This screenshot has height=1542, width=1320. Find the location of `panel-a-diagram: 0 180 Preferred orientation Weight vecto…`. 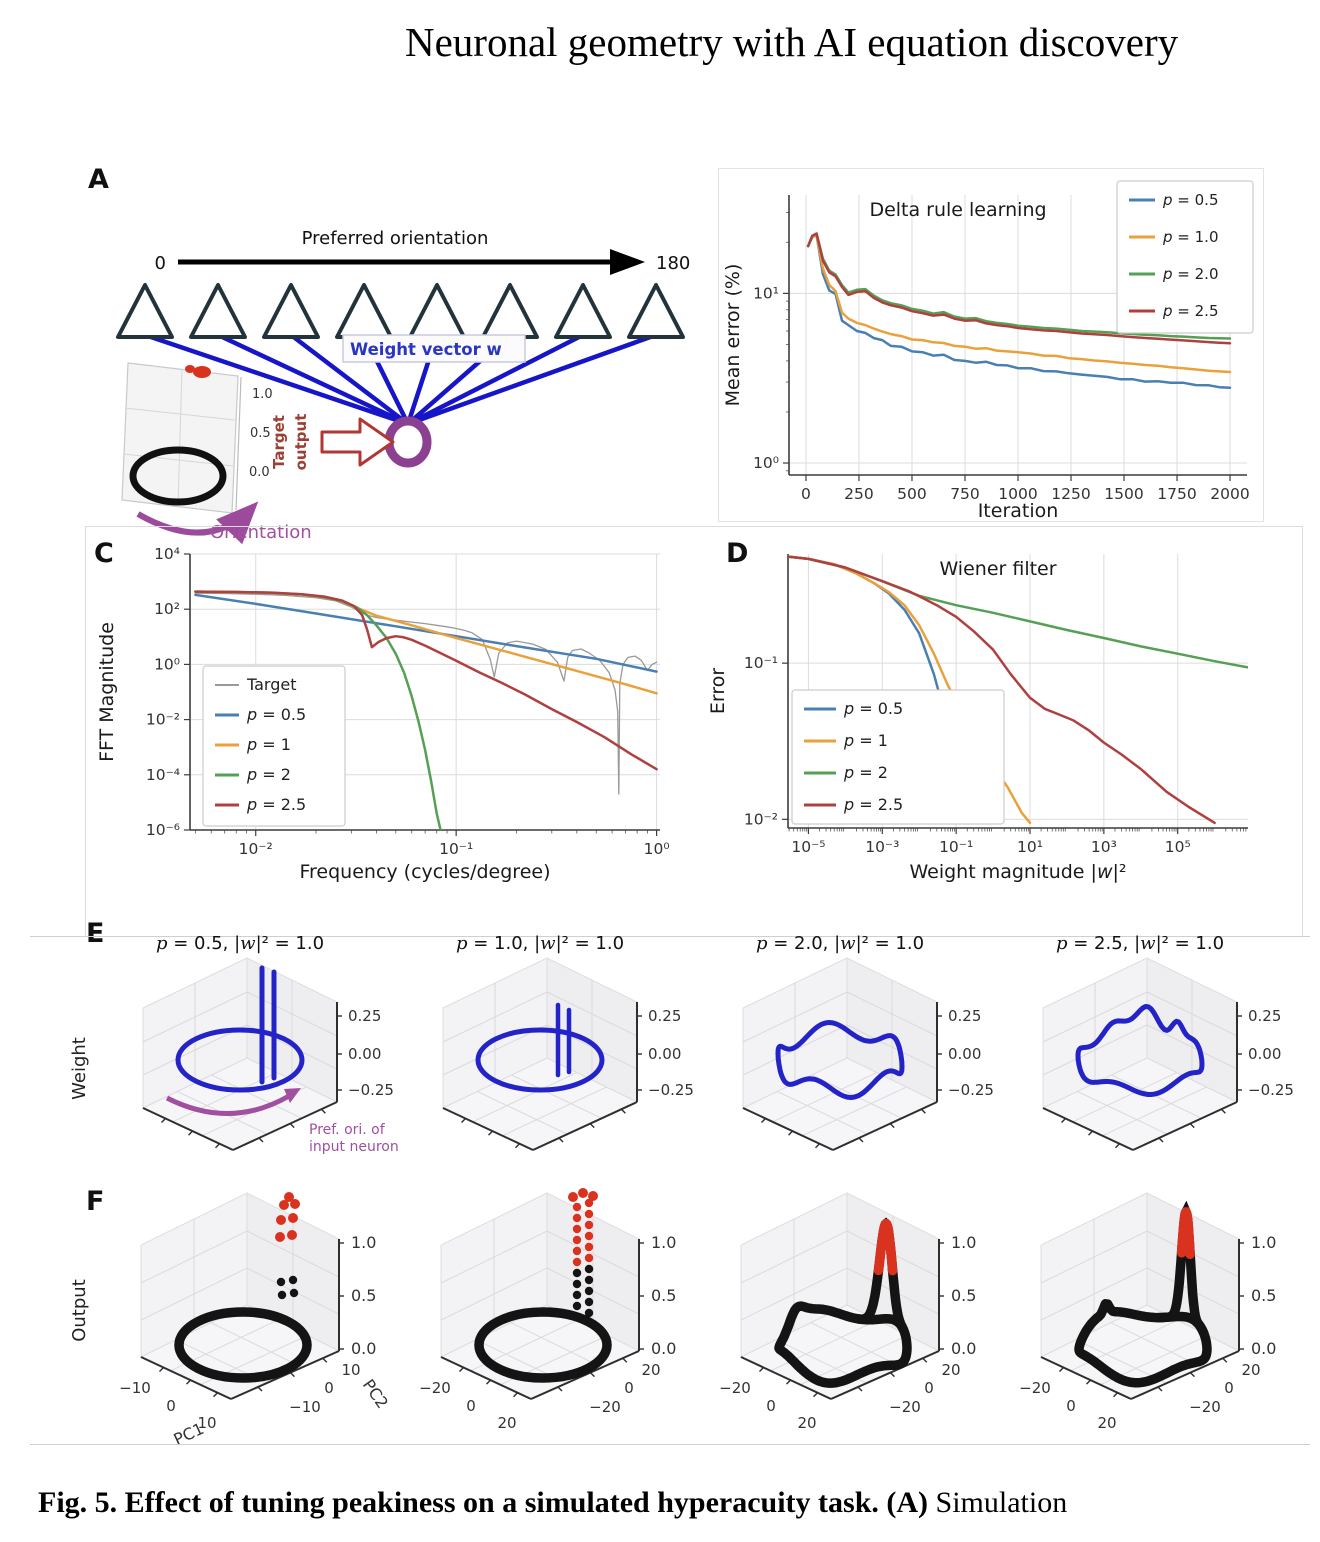

panel-a-diagram: 0 180 Preferred orientation Weight vecto… is located at coordinates (403, 386).